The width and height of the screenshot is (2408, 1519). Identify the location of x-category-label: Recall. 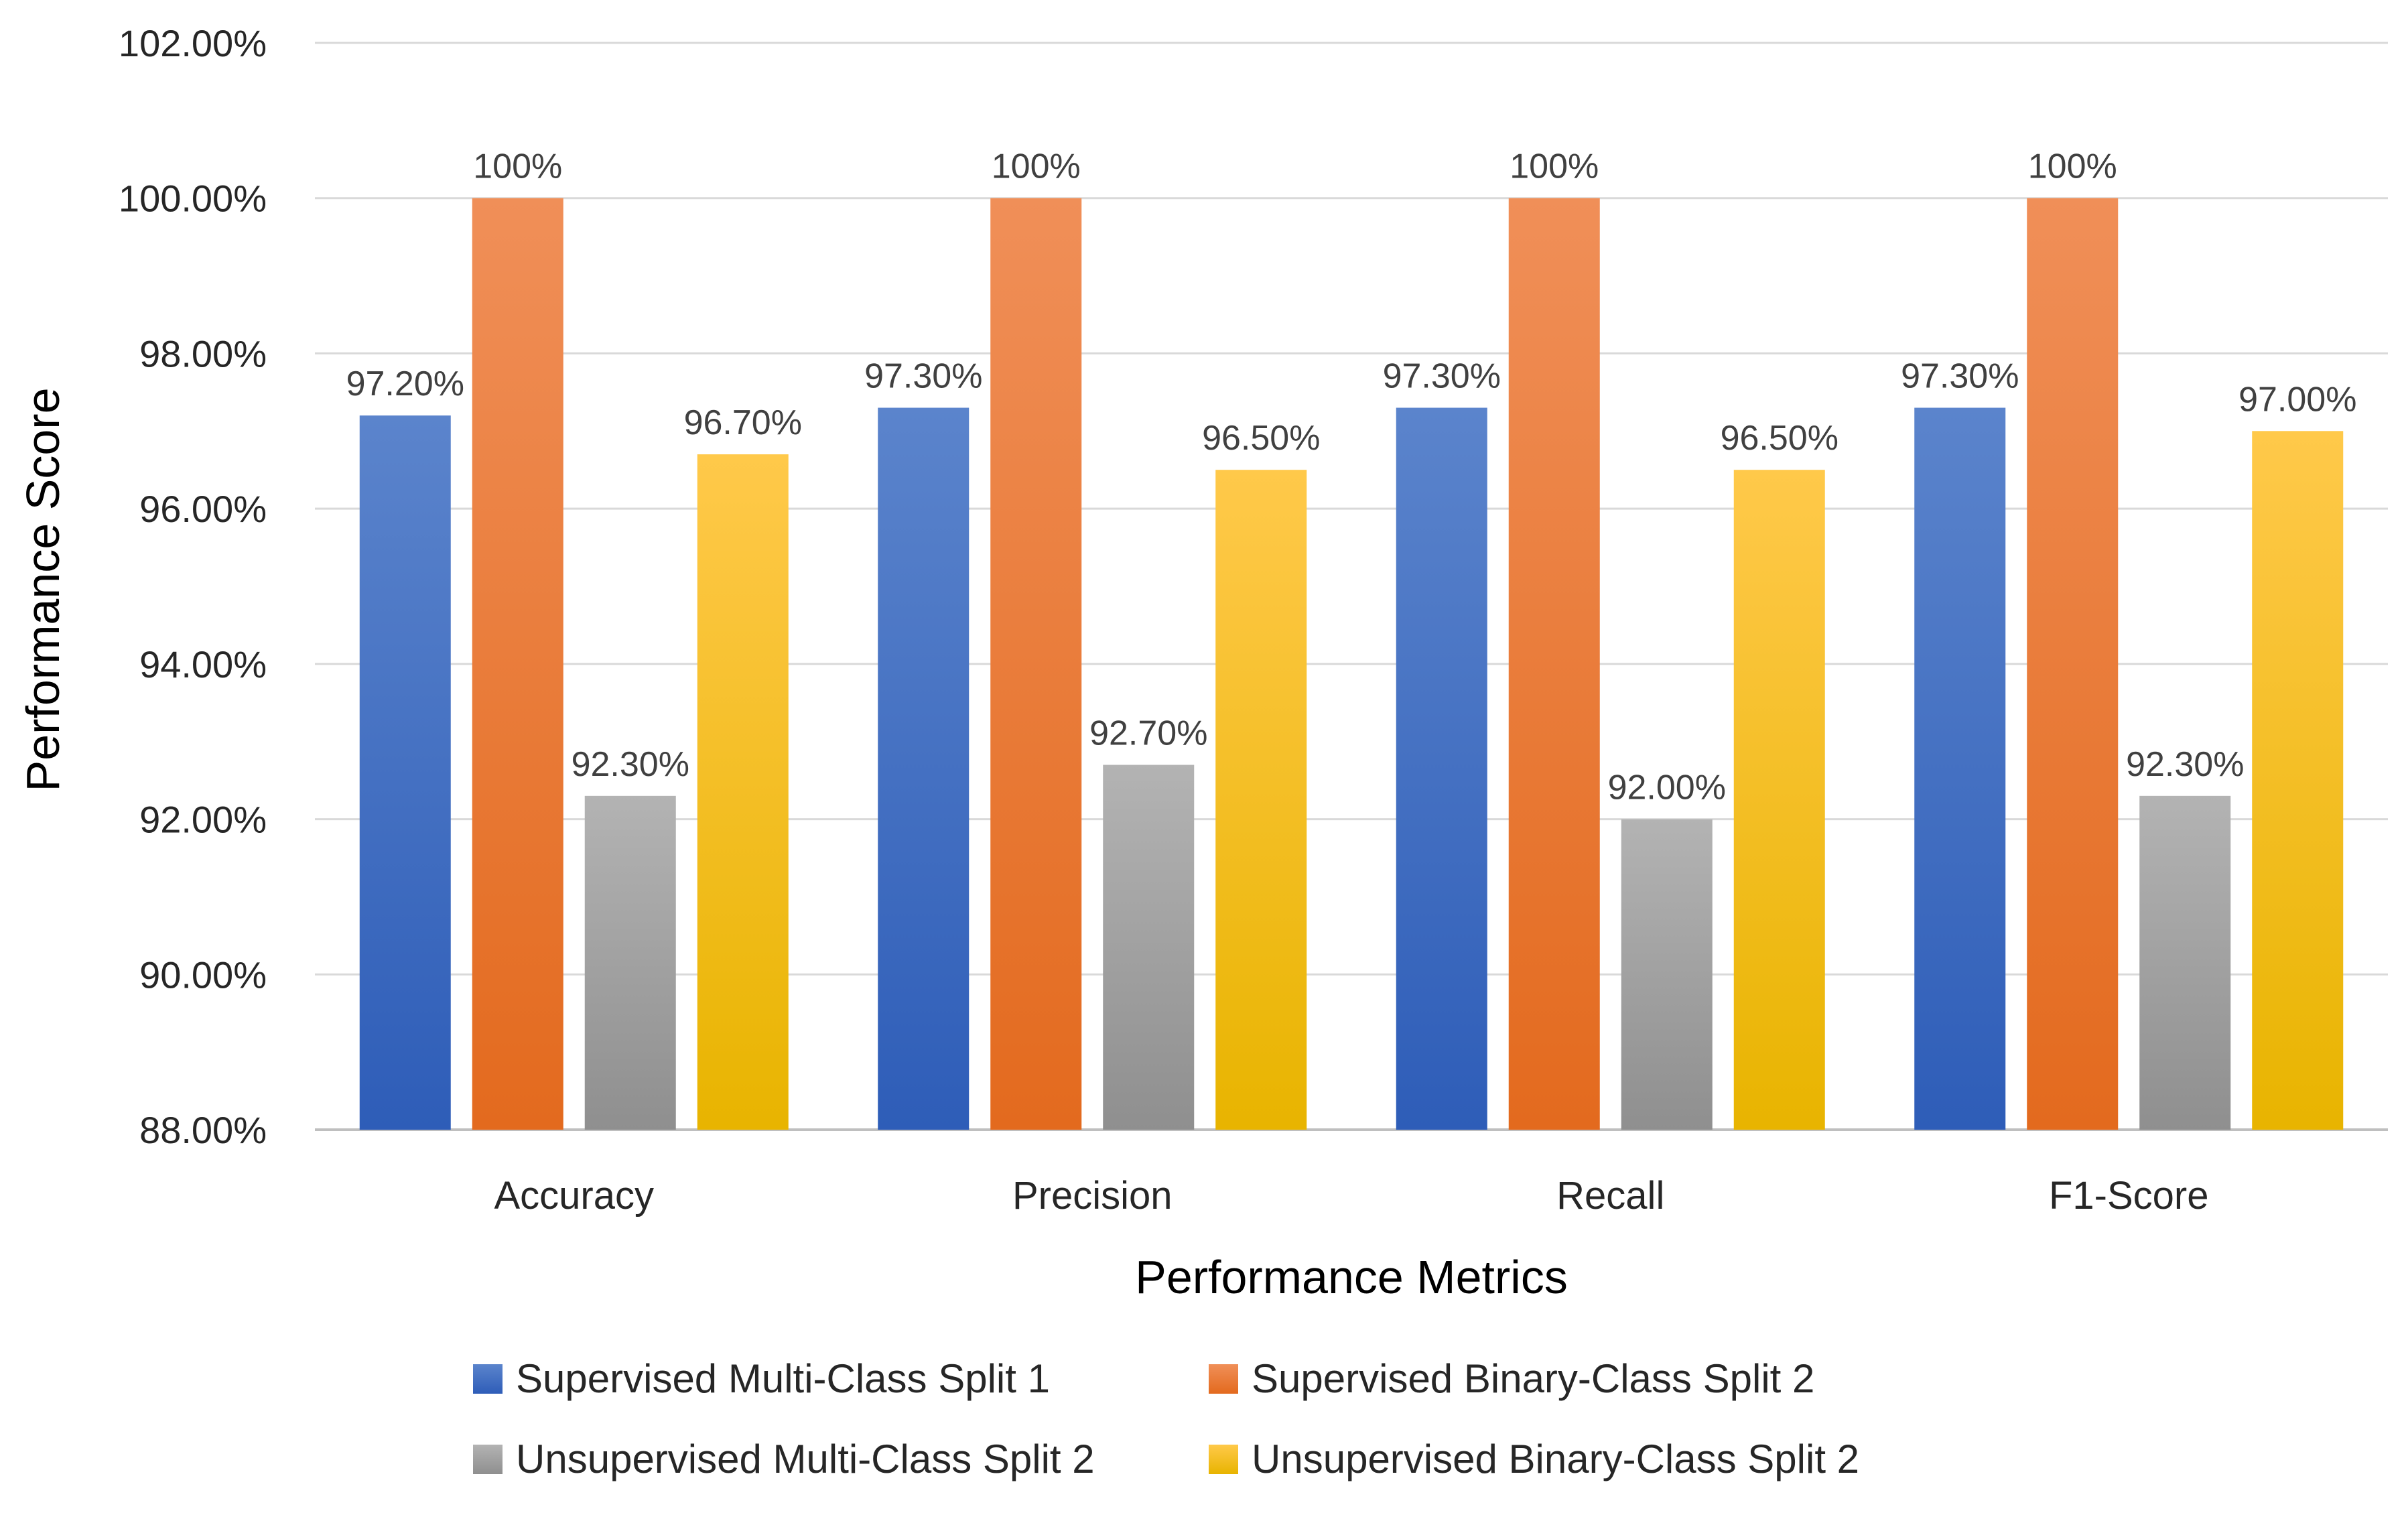
(1610, 1195).